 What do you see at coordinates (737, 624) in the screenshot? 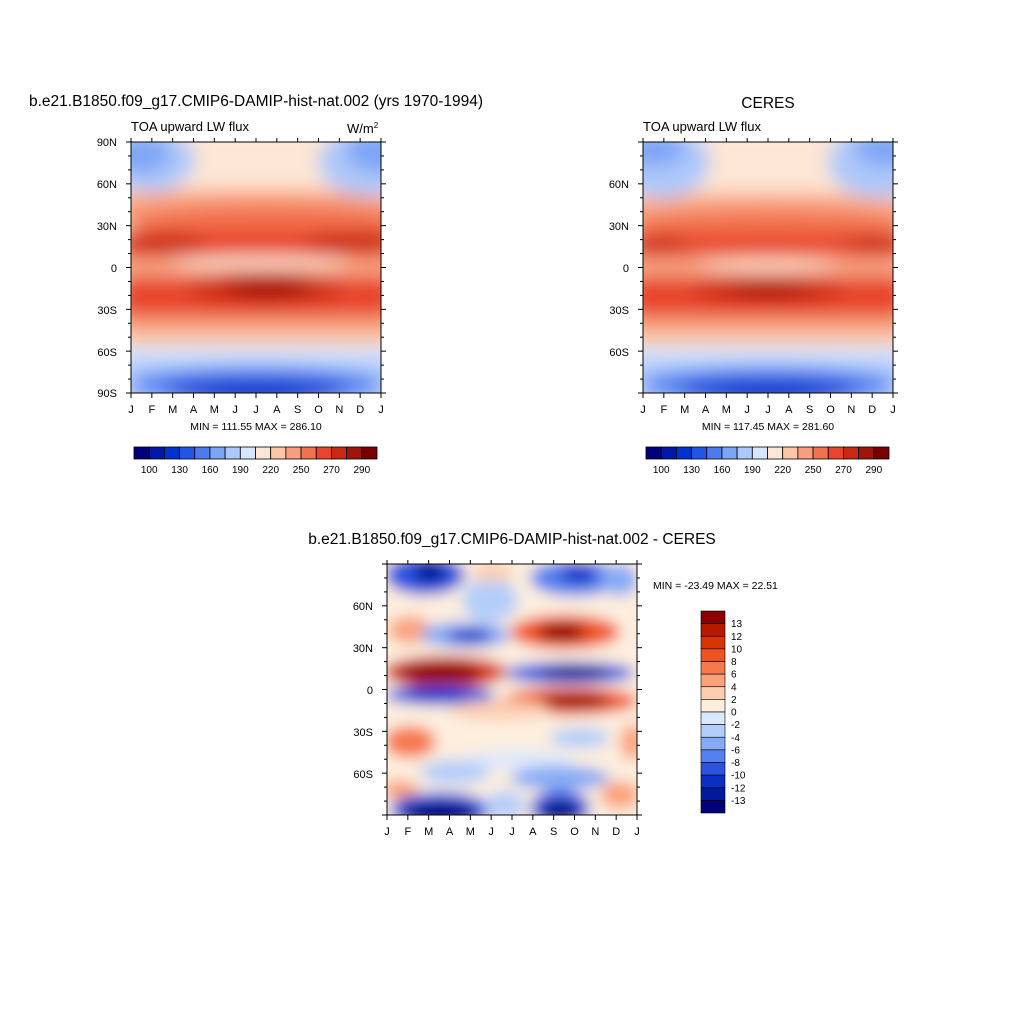
I see `colorbar-label: 13` at bounding box center [737, 624].